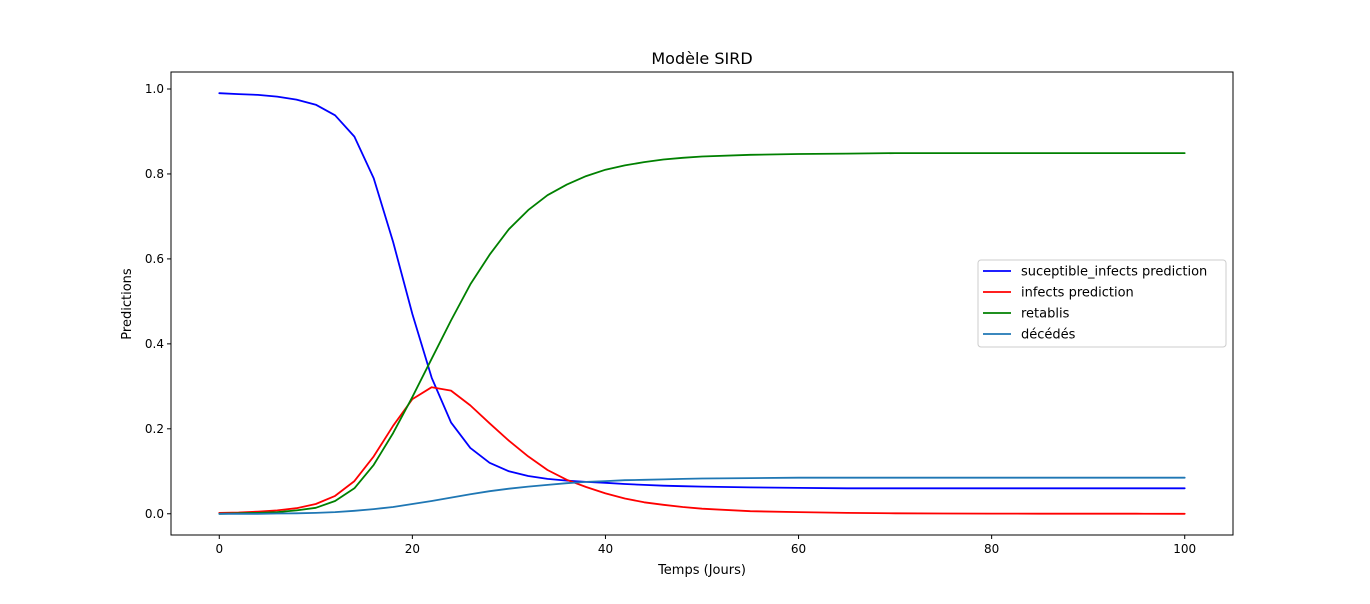  What do you see at coordinates (1045, 314) in the screenshot?
I see `legend-label-2: retablis` at bounding box center [1045, 314].